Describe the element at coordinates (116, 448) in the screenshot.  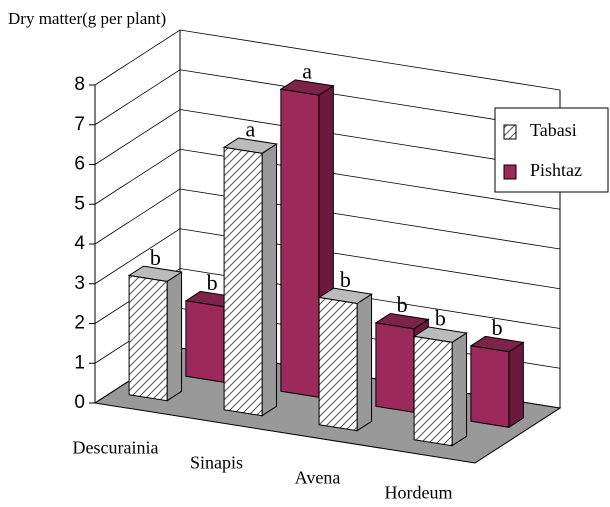
I see `x-tick-label: Descurainia` at that location.